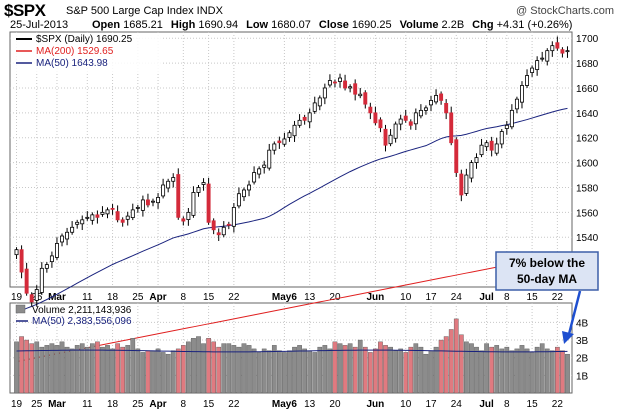  Describe the element at coordinates (587, 213) in the screenshot. I see `price-tick-label: 1560` at that location.